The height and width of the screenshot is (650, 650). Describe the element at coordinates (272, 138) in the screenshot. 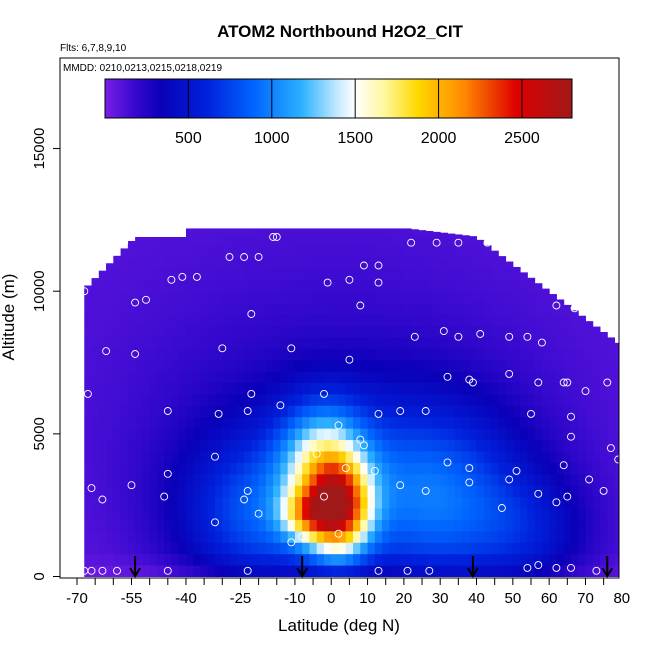

I see `colorbar-tick-label: 1000` at that location.